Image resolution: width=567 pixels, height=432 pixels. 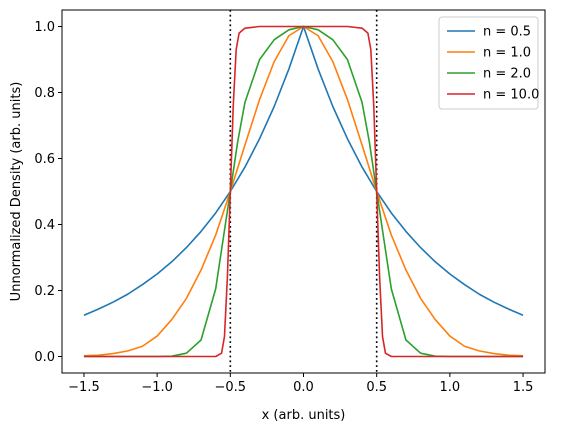 What do you see at coordinates (304, 415) in the screenshot?
I see `x-axis-label: x (arb. units)` at bounding box center [304, 415].